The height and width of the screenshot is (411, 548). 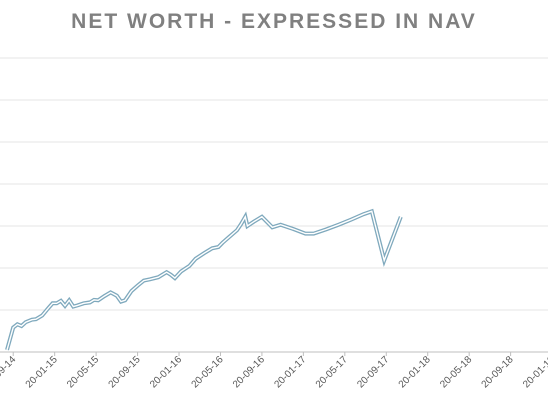 I want to click on x-tick-label: 20-05-17, so click(x=332, y=372).